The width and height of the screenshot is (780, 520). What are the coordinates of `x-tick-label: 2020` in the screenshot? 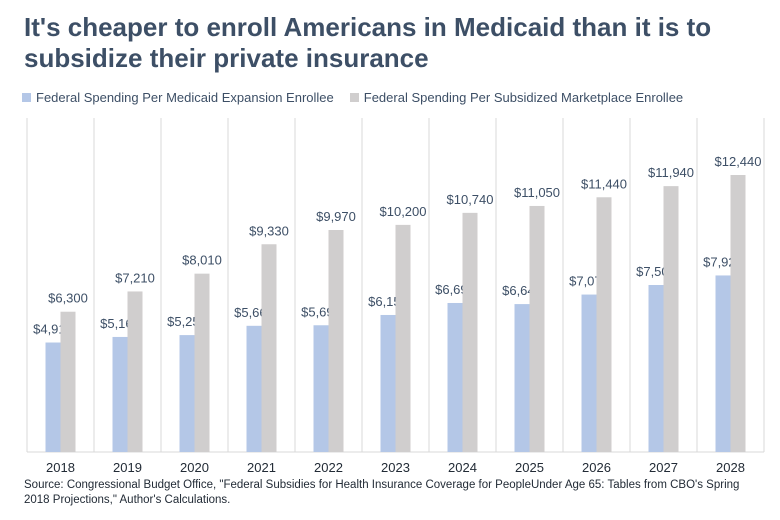 It's located at (194, 467).